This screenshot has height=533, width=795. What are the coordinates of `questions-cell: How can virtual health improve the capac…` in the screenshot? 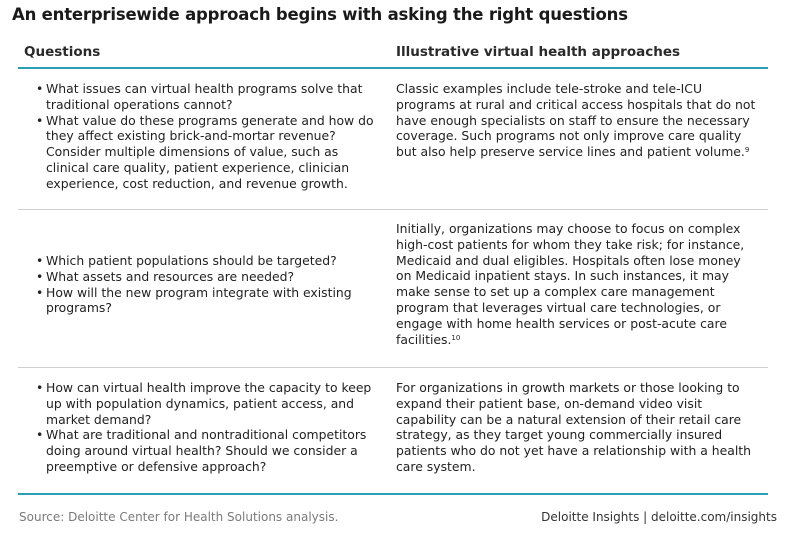 It's located at (208, 427).